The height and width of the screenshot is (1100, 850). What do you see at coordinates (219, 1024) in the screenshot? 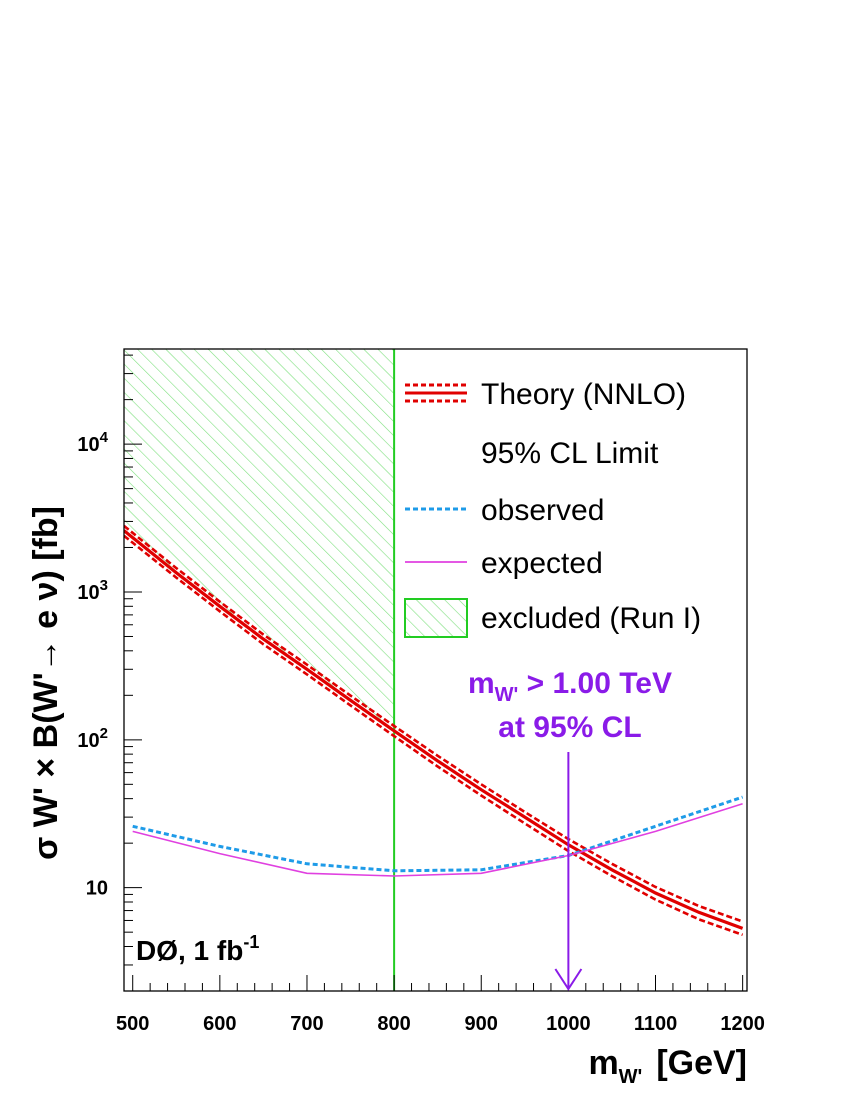
I see `x-tick-label: 600` at bounding box center [219, 1024].